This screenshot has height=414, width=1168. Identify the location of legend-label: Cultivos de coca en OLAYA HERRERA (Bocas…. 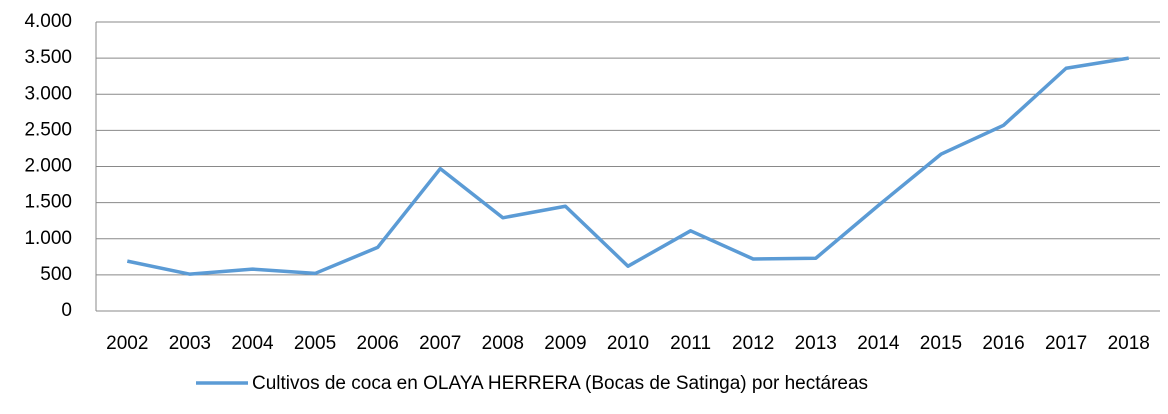
(560, 383).